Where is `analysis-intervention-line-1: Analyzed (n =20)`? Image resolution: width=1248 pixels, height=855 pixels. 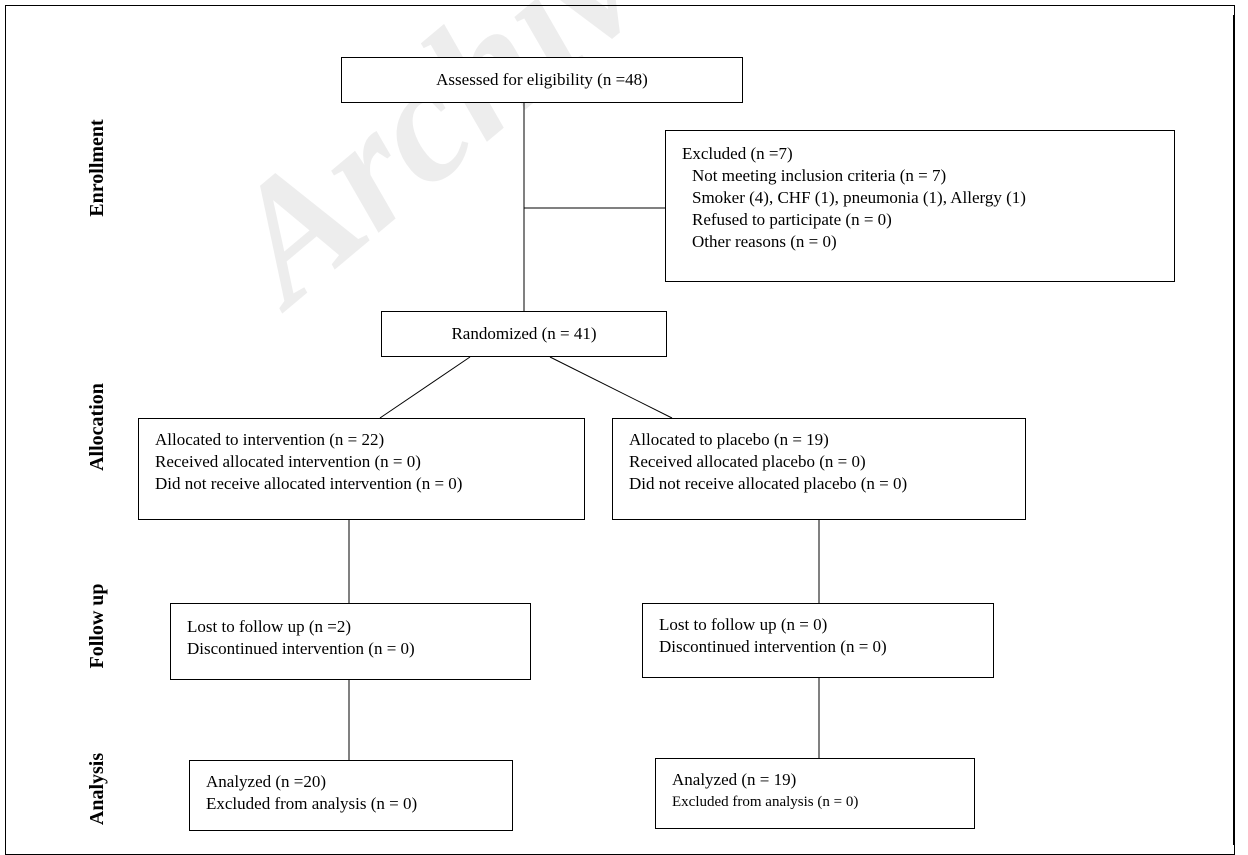
analysis-intervention-line-1: Analyzed (n =20) is located at coordinates (266, 781).